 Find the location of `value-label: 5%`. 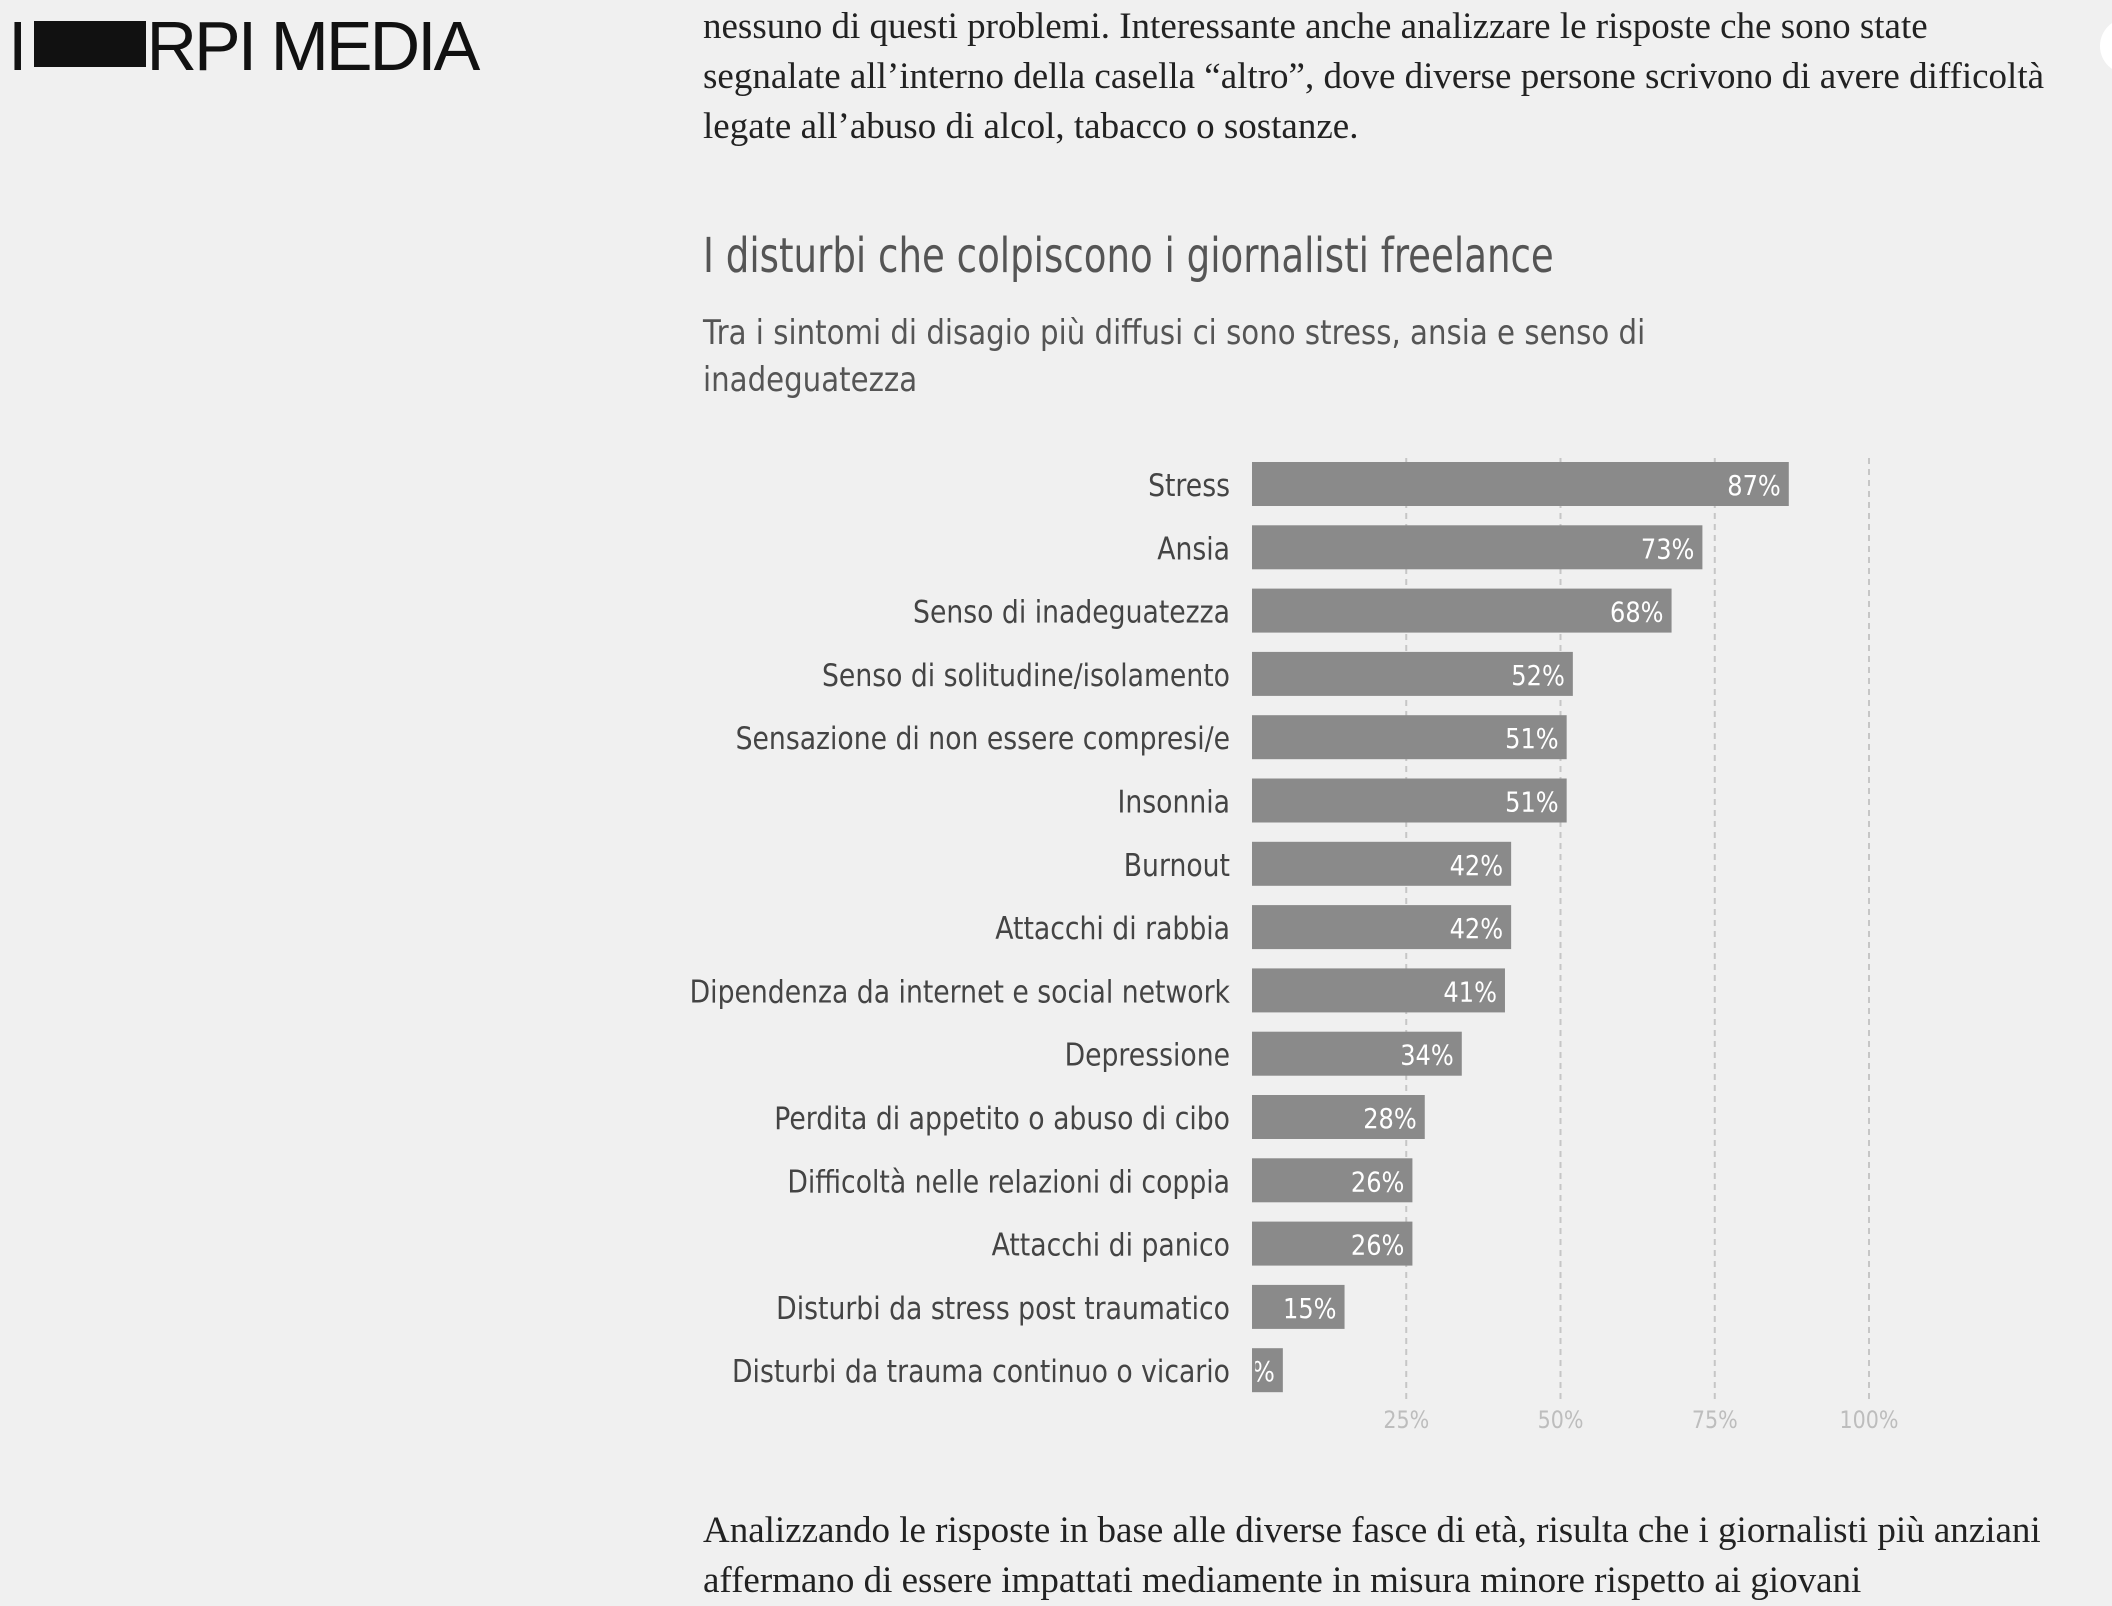

value-label: 5% is located at coordinates (1256, 1373).